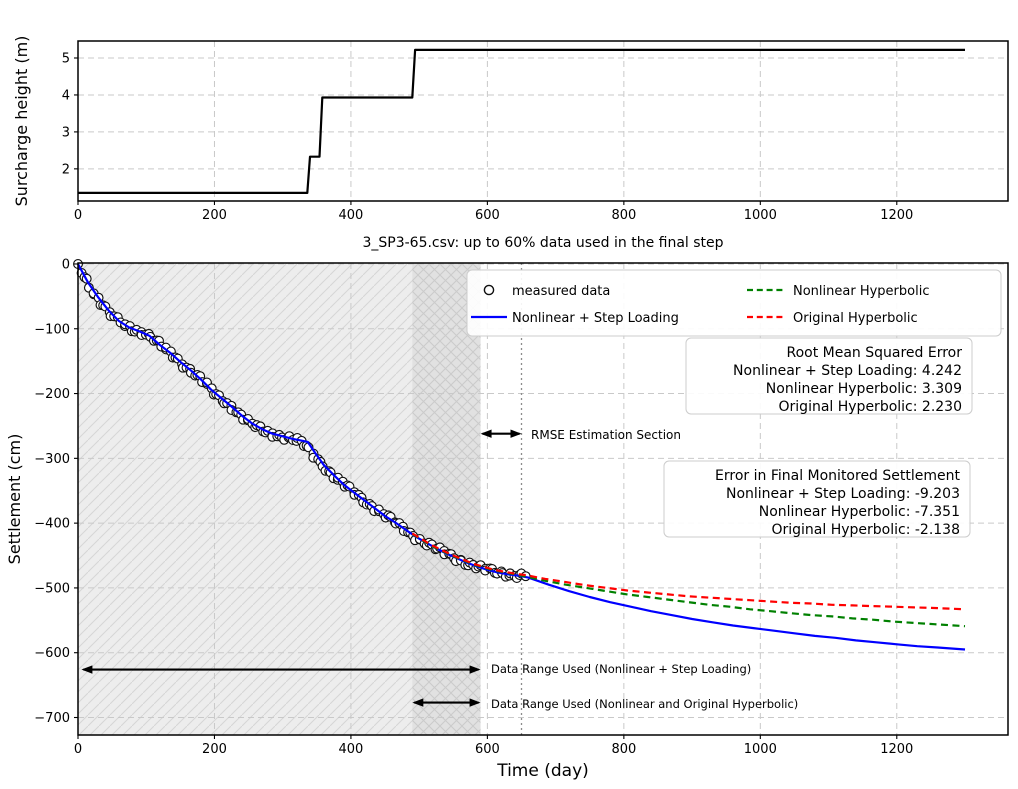  Describe the element at coordinates (52, 524) in the screenshot. I see `y-tick-label: −400` at that location.